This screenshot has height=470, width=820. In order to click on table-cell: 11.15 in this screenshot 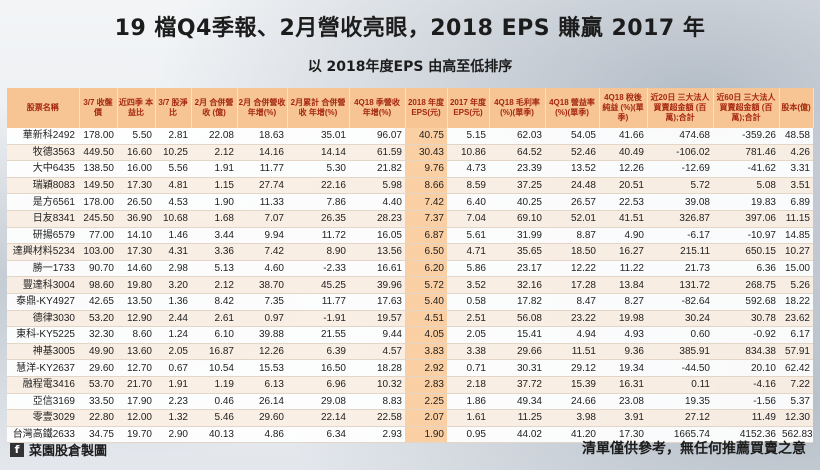, I will do `click(796, 219)`.